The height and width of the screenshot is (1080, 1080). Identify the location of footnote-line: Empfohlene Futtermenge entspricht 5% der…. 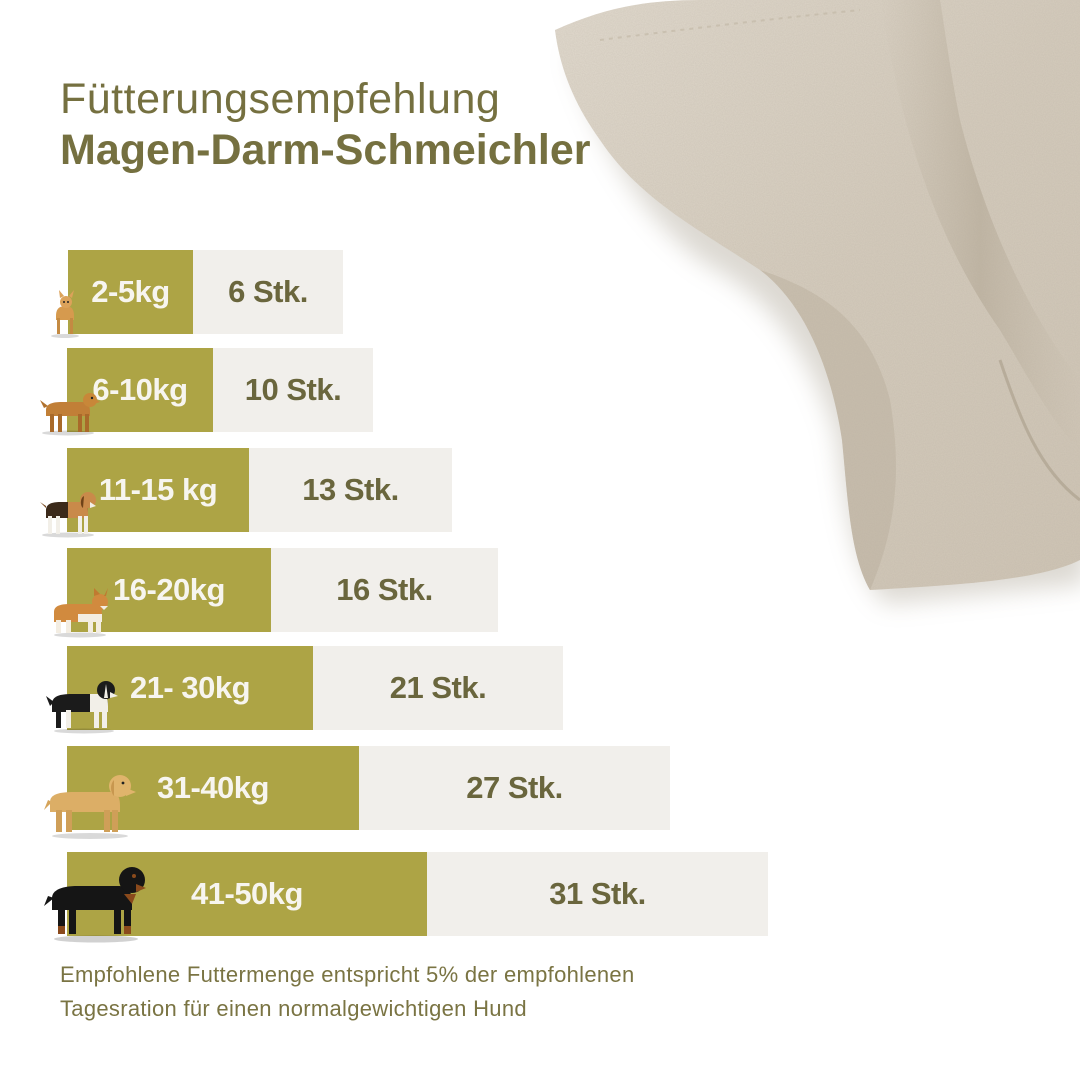
(347, 974).